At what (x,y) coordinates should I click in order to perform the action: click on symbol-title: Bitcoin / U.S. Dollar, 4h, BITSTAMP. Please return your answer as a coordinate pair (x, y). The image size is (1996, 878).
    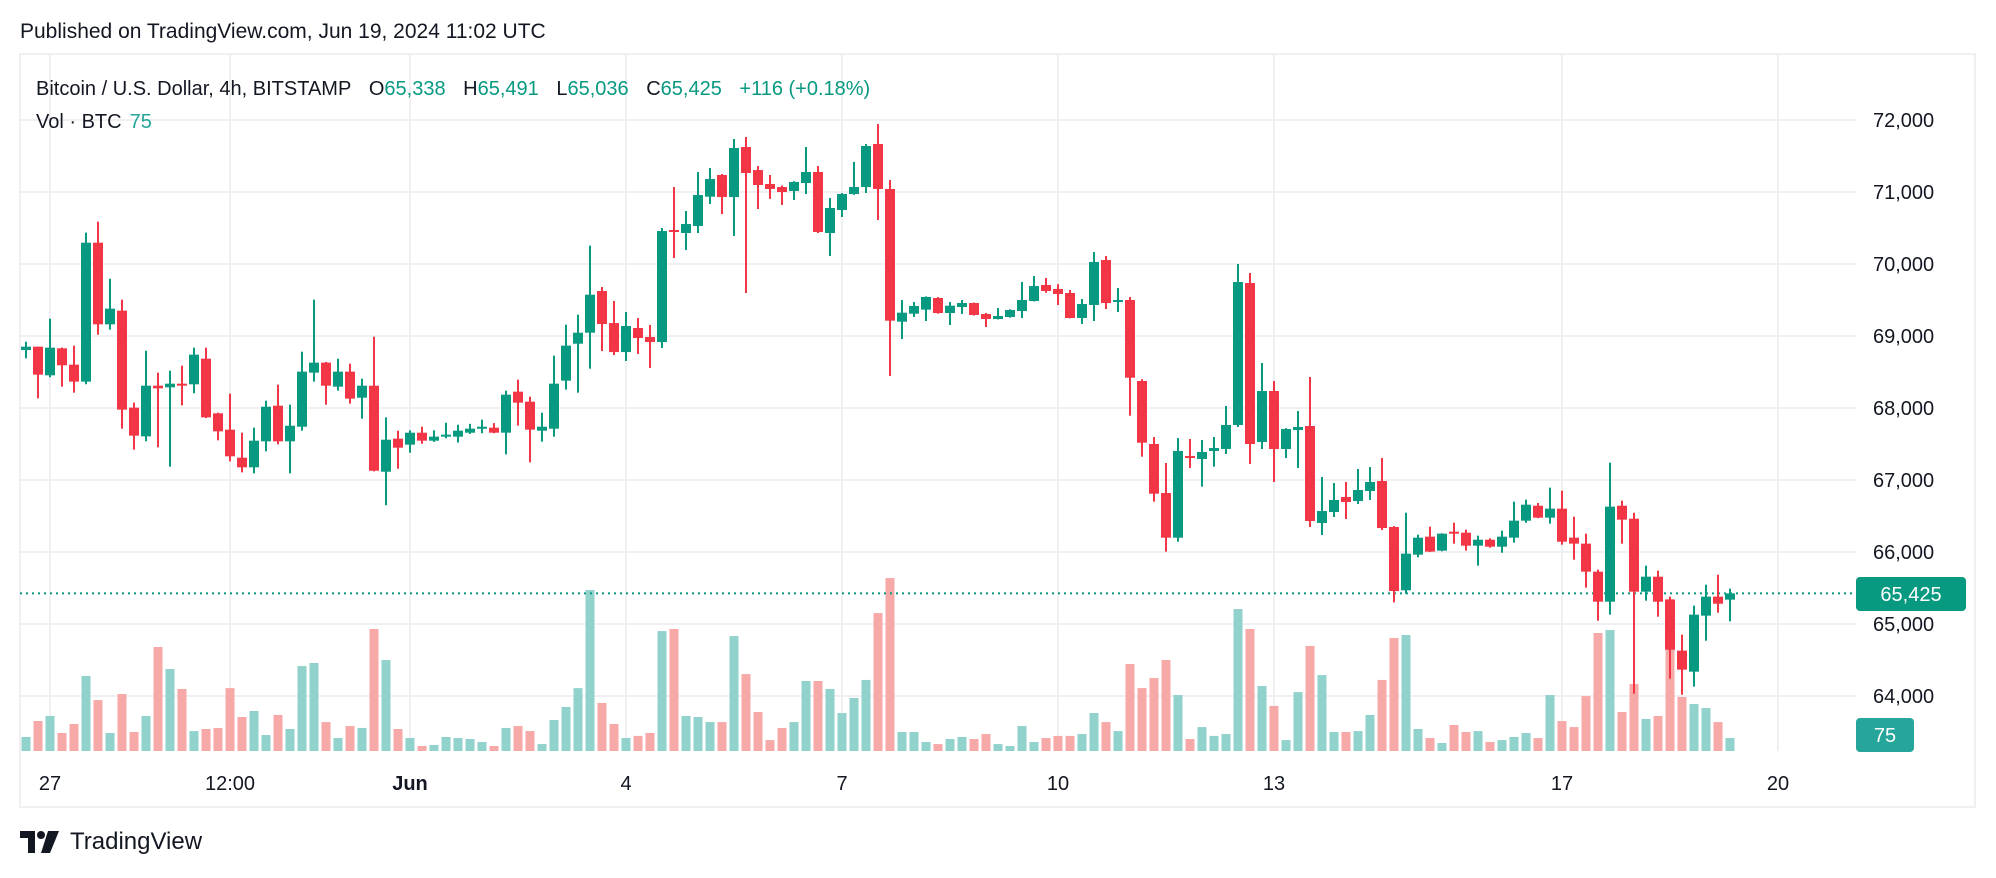
    Looking at the image, I should click on (194, 89).